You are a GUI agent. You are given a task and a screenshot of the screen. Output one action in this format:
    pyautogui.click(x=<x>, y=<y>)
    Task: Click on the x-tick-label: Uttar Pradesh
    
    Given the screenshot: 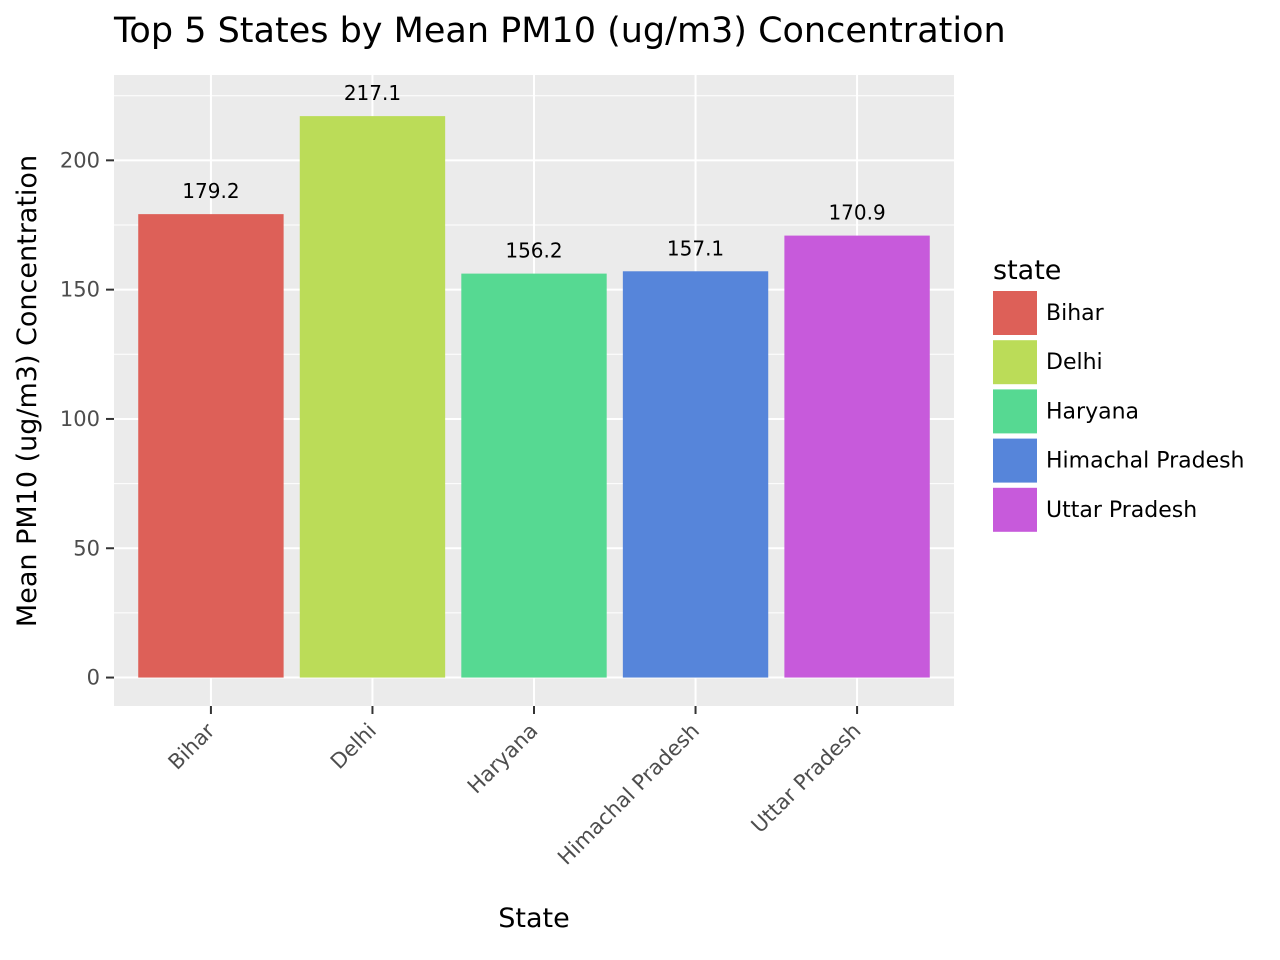 What is the action you would take?
    pyautogui.click(x=806, y=778)
    